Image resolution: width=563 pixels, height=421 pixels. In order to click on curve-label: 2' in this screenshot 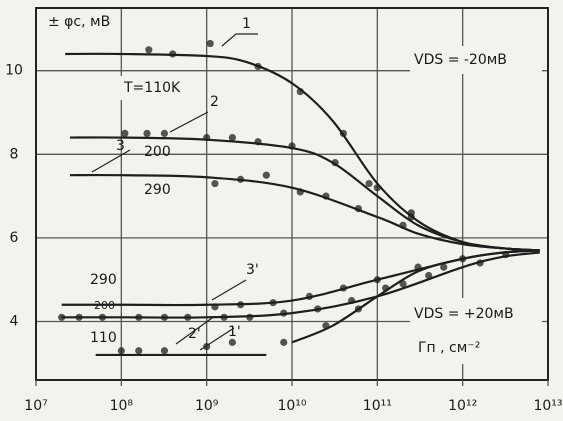, I will do `click(194, 334)`.